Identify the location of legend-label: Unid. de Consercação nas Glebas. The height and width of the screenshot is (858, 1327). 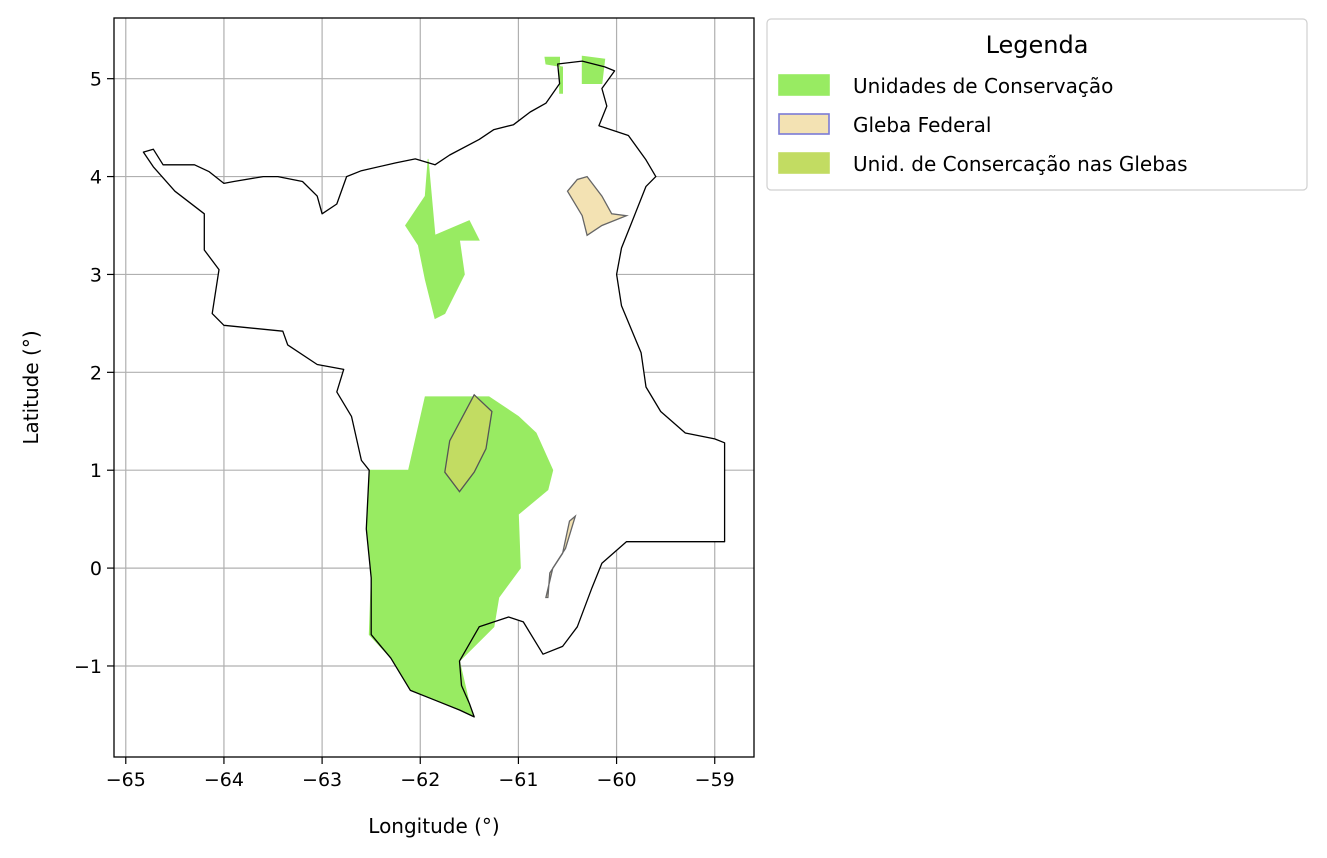
(1020, 164).